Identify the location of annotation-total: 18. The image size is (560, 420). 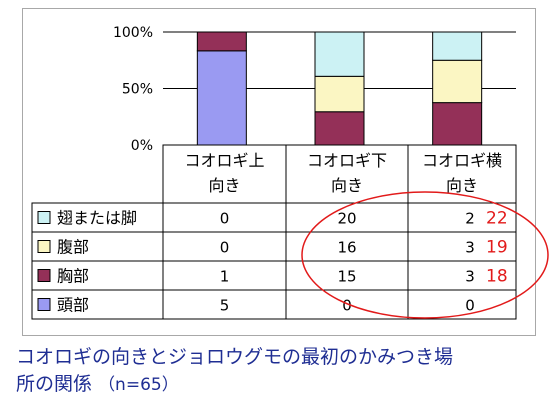
(497, 277).